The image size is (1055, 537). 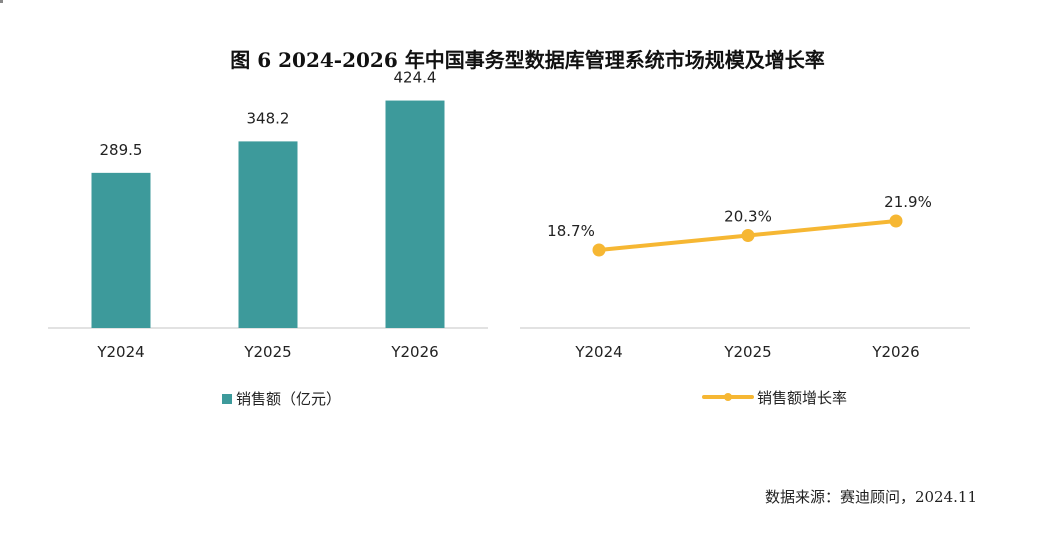 I want to click on line-tick-label: Y2026, so click(x=895, y=352).